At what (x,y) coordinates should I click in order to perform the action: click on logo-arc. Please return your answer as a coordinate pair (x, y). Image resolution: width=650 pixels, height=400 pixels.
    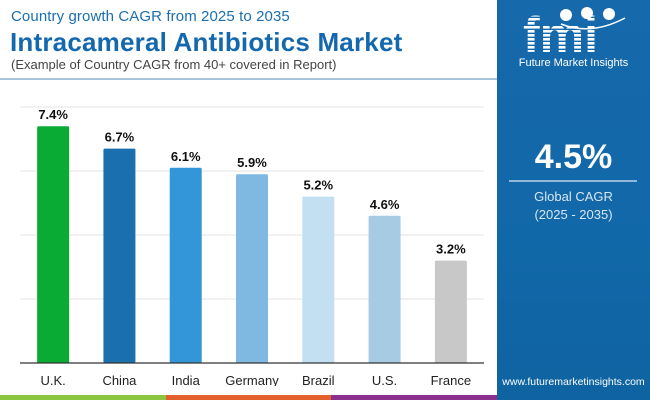
    Looking at the image, I should click on (593, 23).